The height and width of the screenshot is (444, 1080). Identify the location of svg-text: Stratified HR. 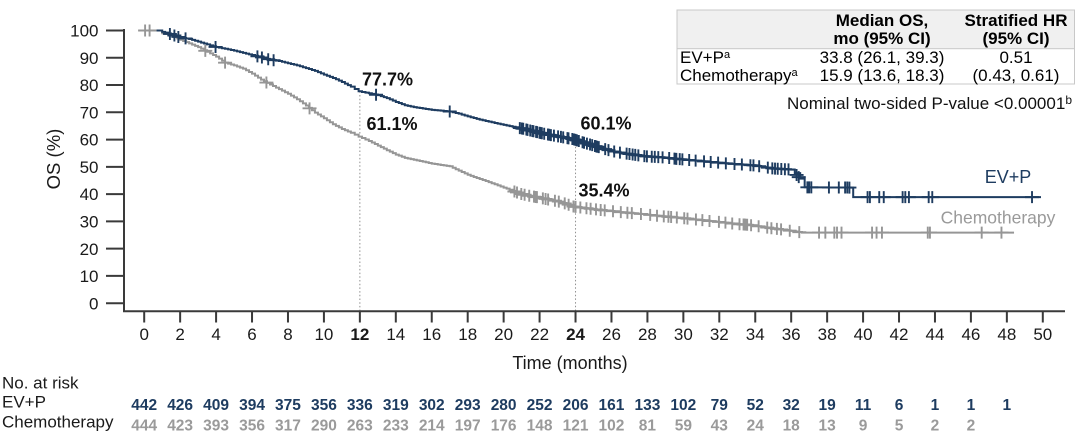
(1016, 20).